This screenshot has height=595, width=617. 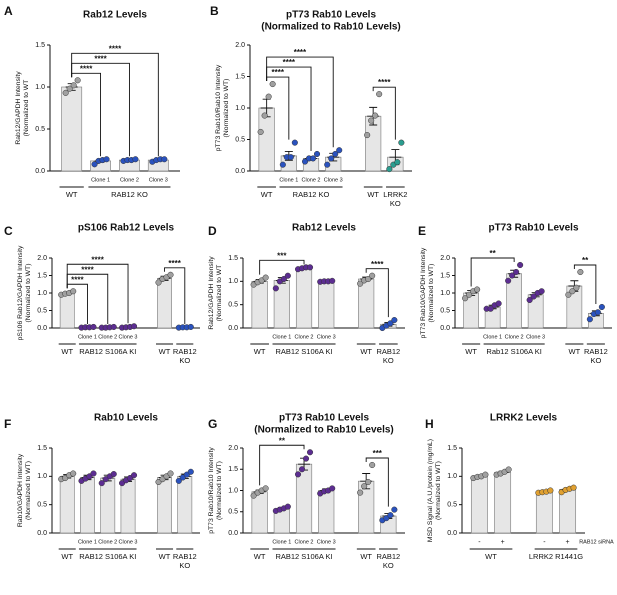 What do you see at coordinates (430, 490) in the screenshot?
I see `y-axis-label: MSD Signal (A.U./protein (mg/mL)` at bounding box center [430, 490].